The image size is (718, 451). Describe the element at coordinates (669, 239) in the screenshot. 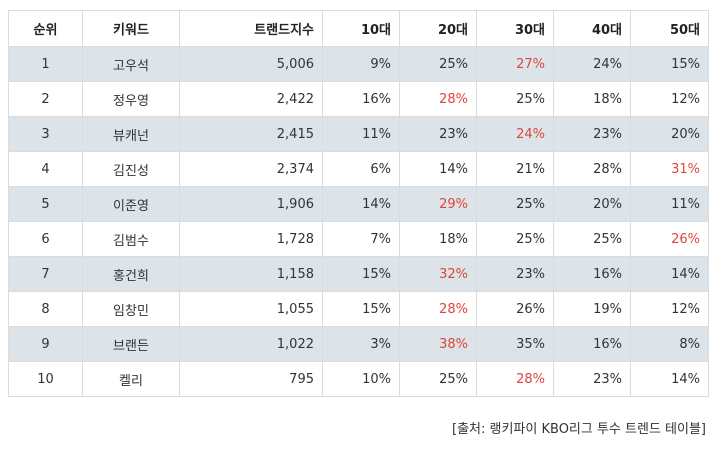

I see `age-50s-cell: 26%` at that location.